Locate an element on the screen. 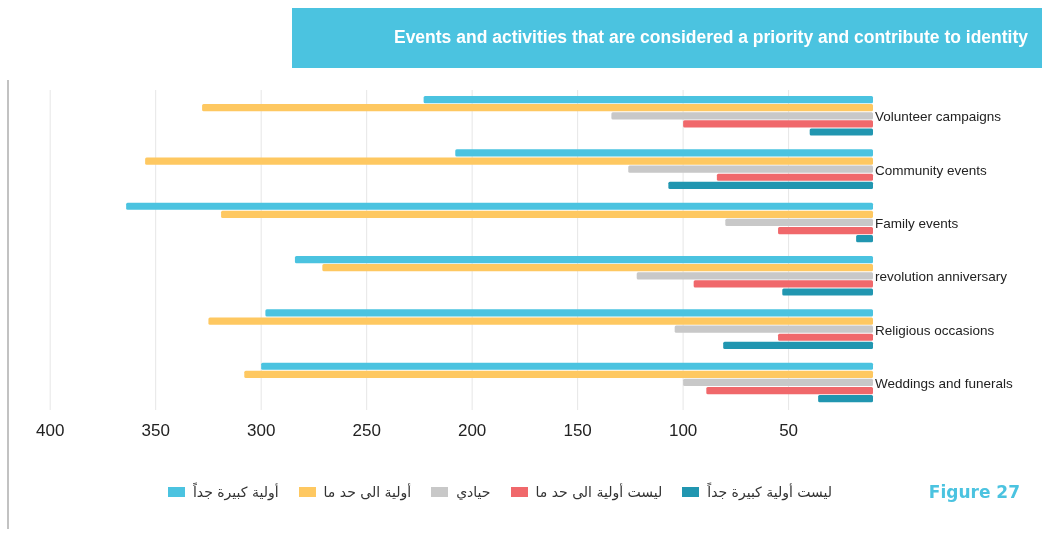 The image size is (1042, 533). x-tick-label: 250 is located at coordinates (366, 430).